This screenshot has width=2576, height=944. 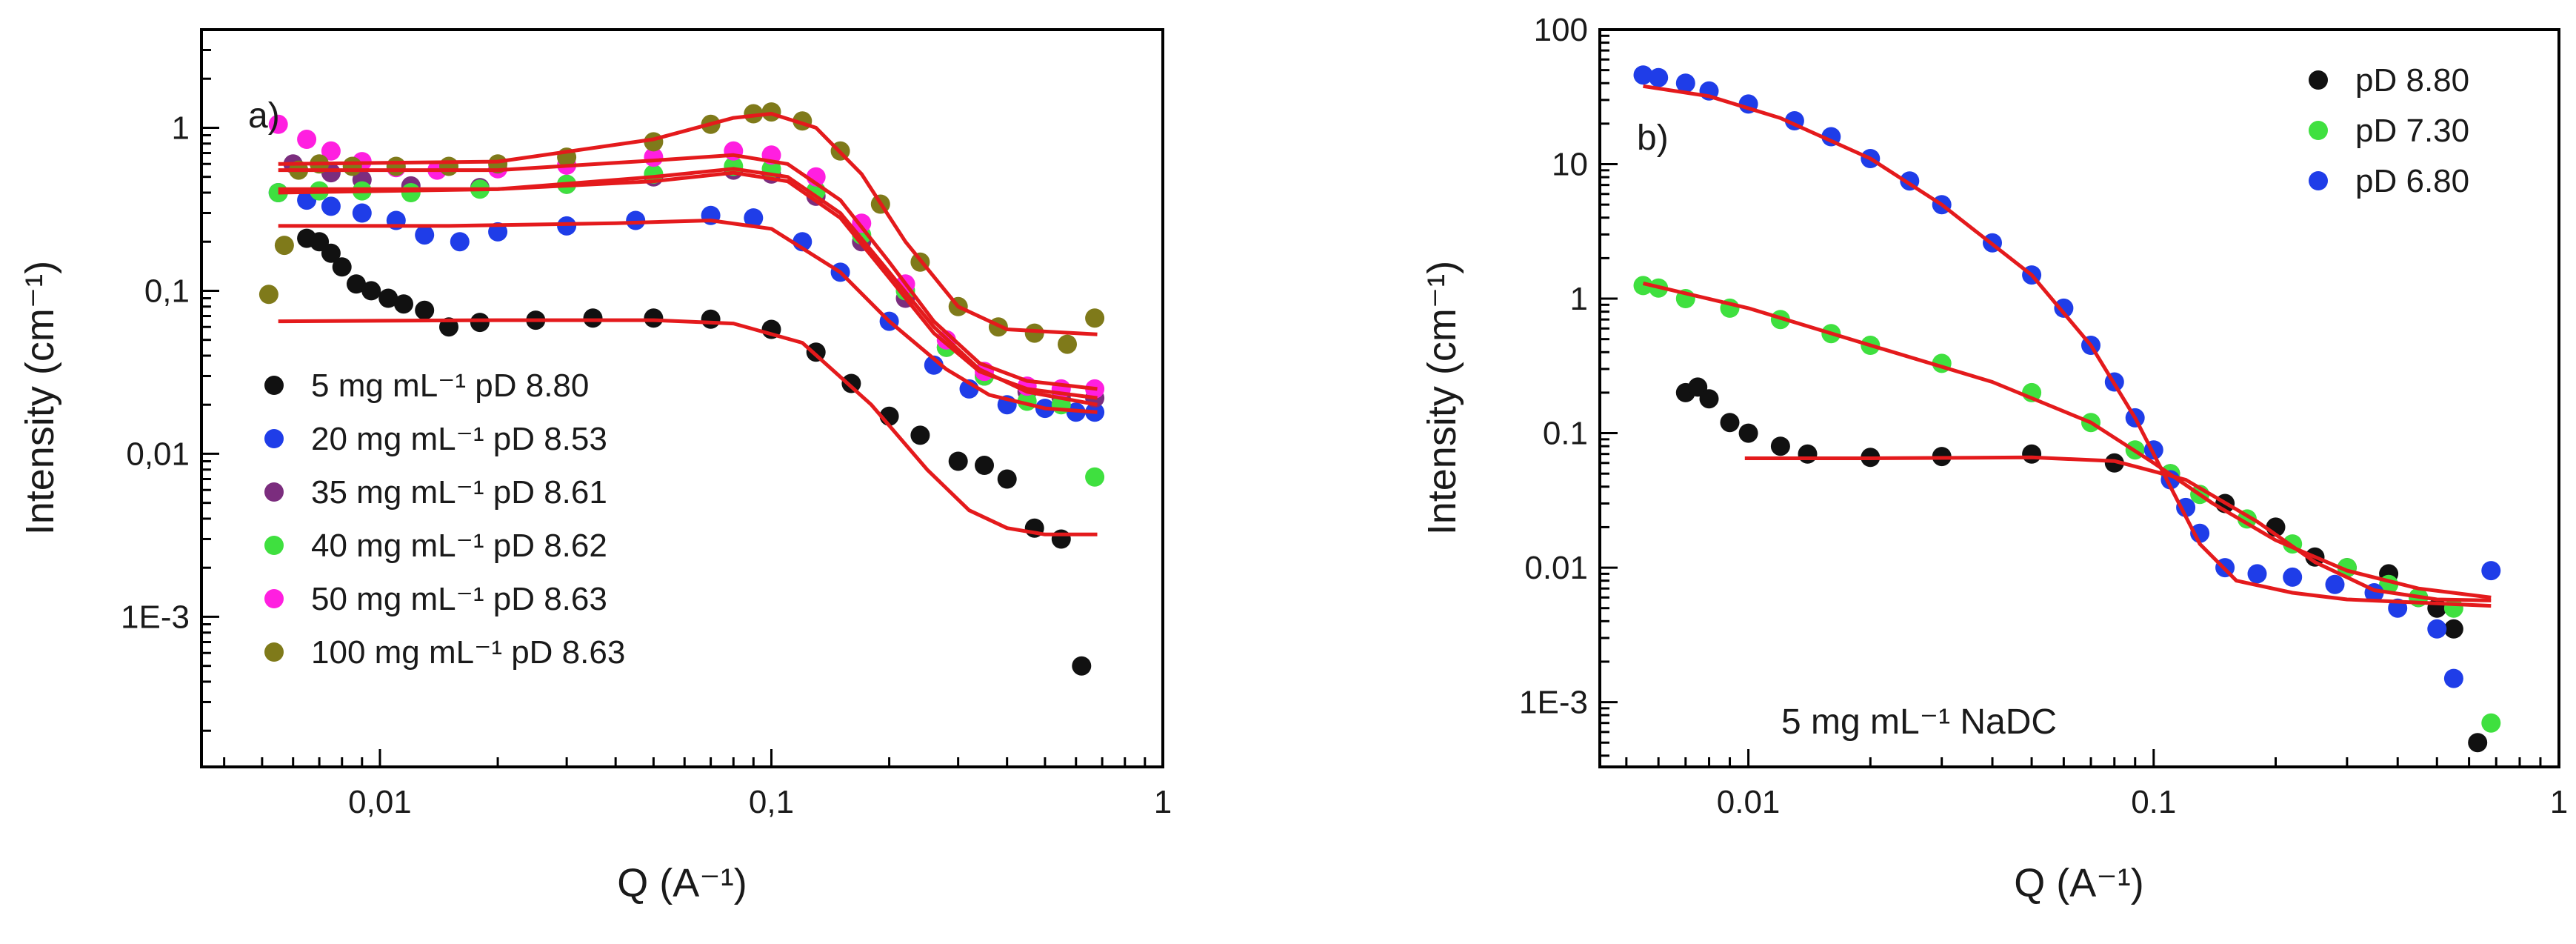 What do you see at coordinates (1919, 722) in the screenshot?
I see `panel-b-annotation: 5 mg mL⁻¹ NaDC` at bounding box center [1919, 722].